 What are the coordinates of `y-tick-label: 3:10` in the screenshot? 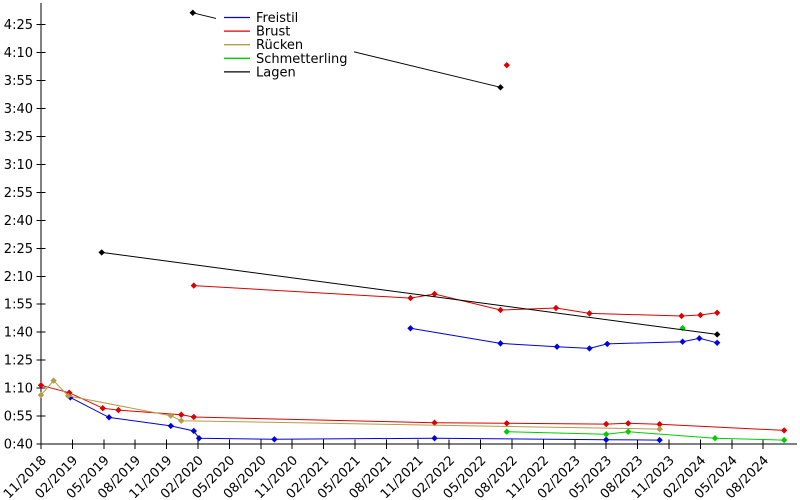 It's located at (18, 165).